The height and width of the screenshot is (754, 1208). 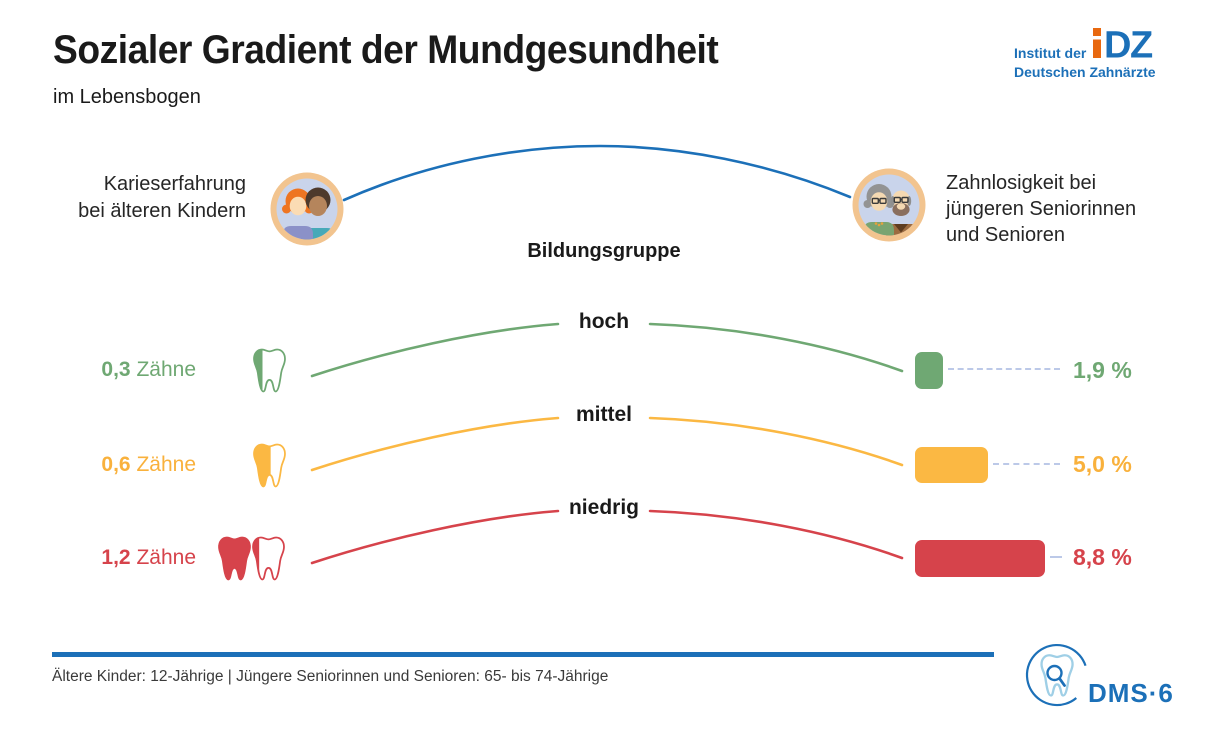 I want to click on arc-hoch-left, so click(x=435, y=350).